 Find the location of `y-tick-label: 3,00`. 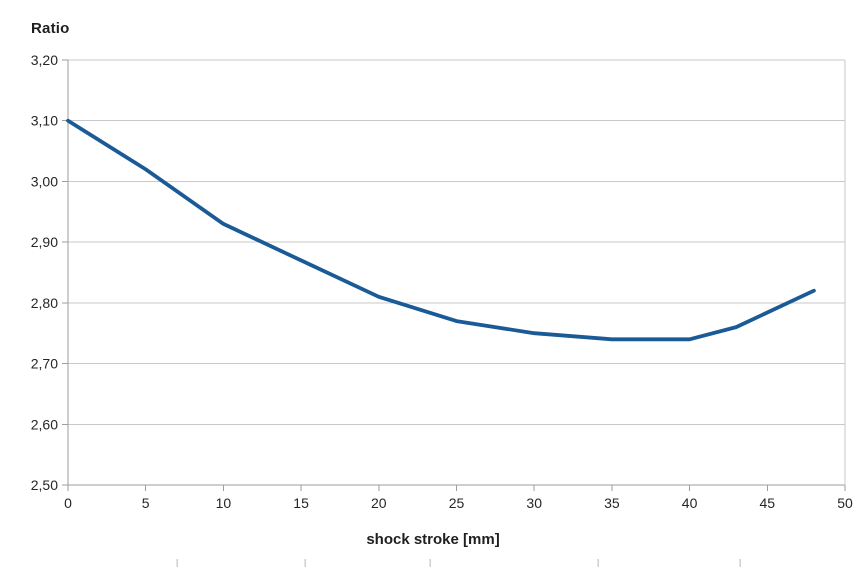

y-tick-label: 3,00 is located at coordinates (44, 181).